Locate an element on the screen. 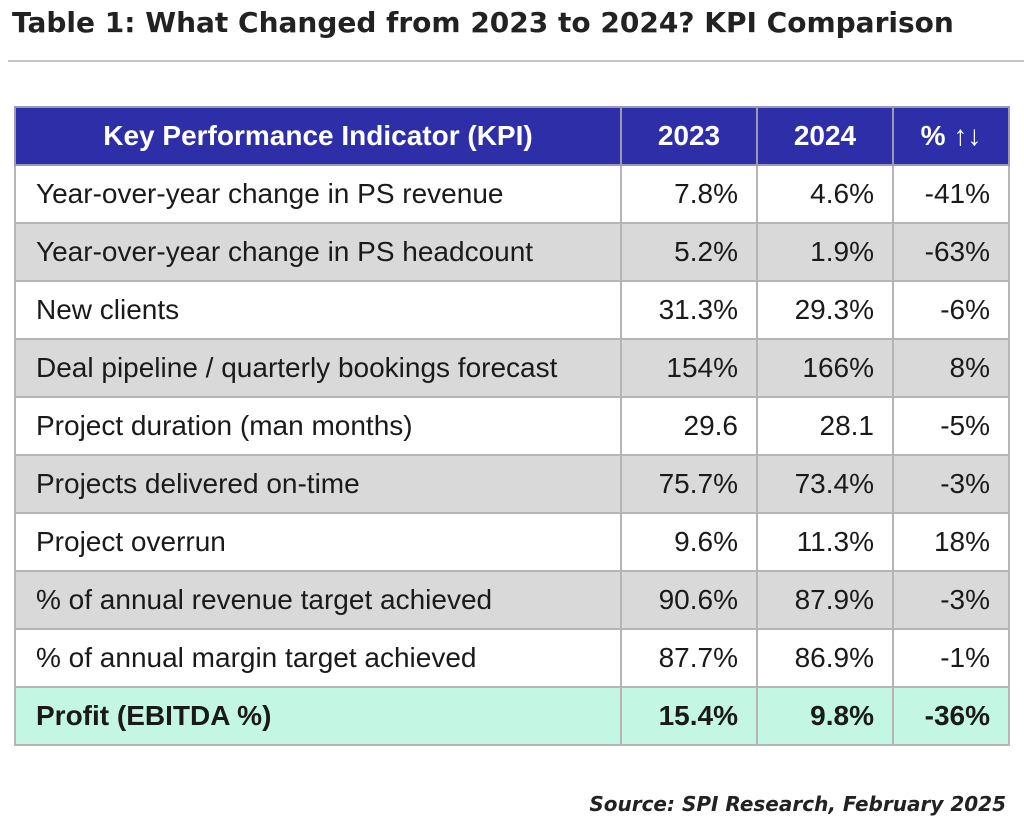 This screenshot has height=831, width=1024. value-2023-cell: 9.6% is located at coordinates (689, 542).